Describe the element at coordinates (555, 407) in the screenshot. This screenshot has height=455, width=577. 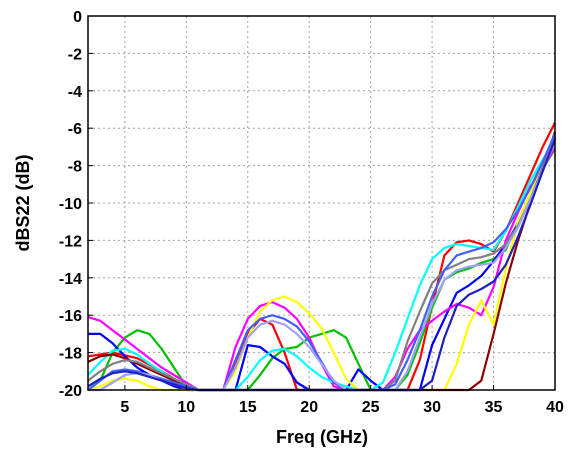
I see `x-tick-label: 40` at that location.